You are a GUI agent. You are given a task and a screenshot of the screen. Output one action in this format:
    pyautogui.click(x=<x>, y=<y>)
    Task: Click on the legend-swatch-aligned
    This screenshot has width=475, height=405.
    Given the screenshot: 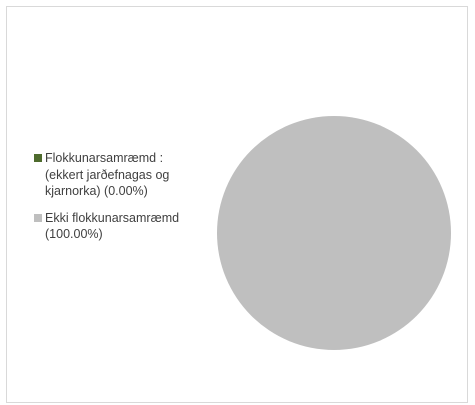 What is the action you would take?
    pyautogui.click(x=38, y=158)
    